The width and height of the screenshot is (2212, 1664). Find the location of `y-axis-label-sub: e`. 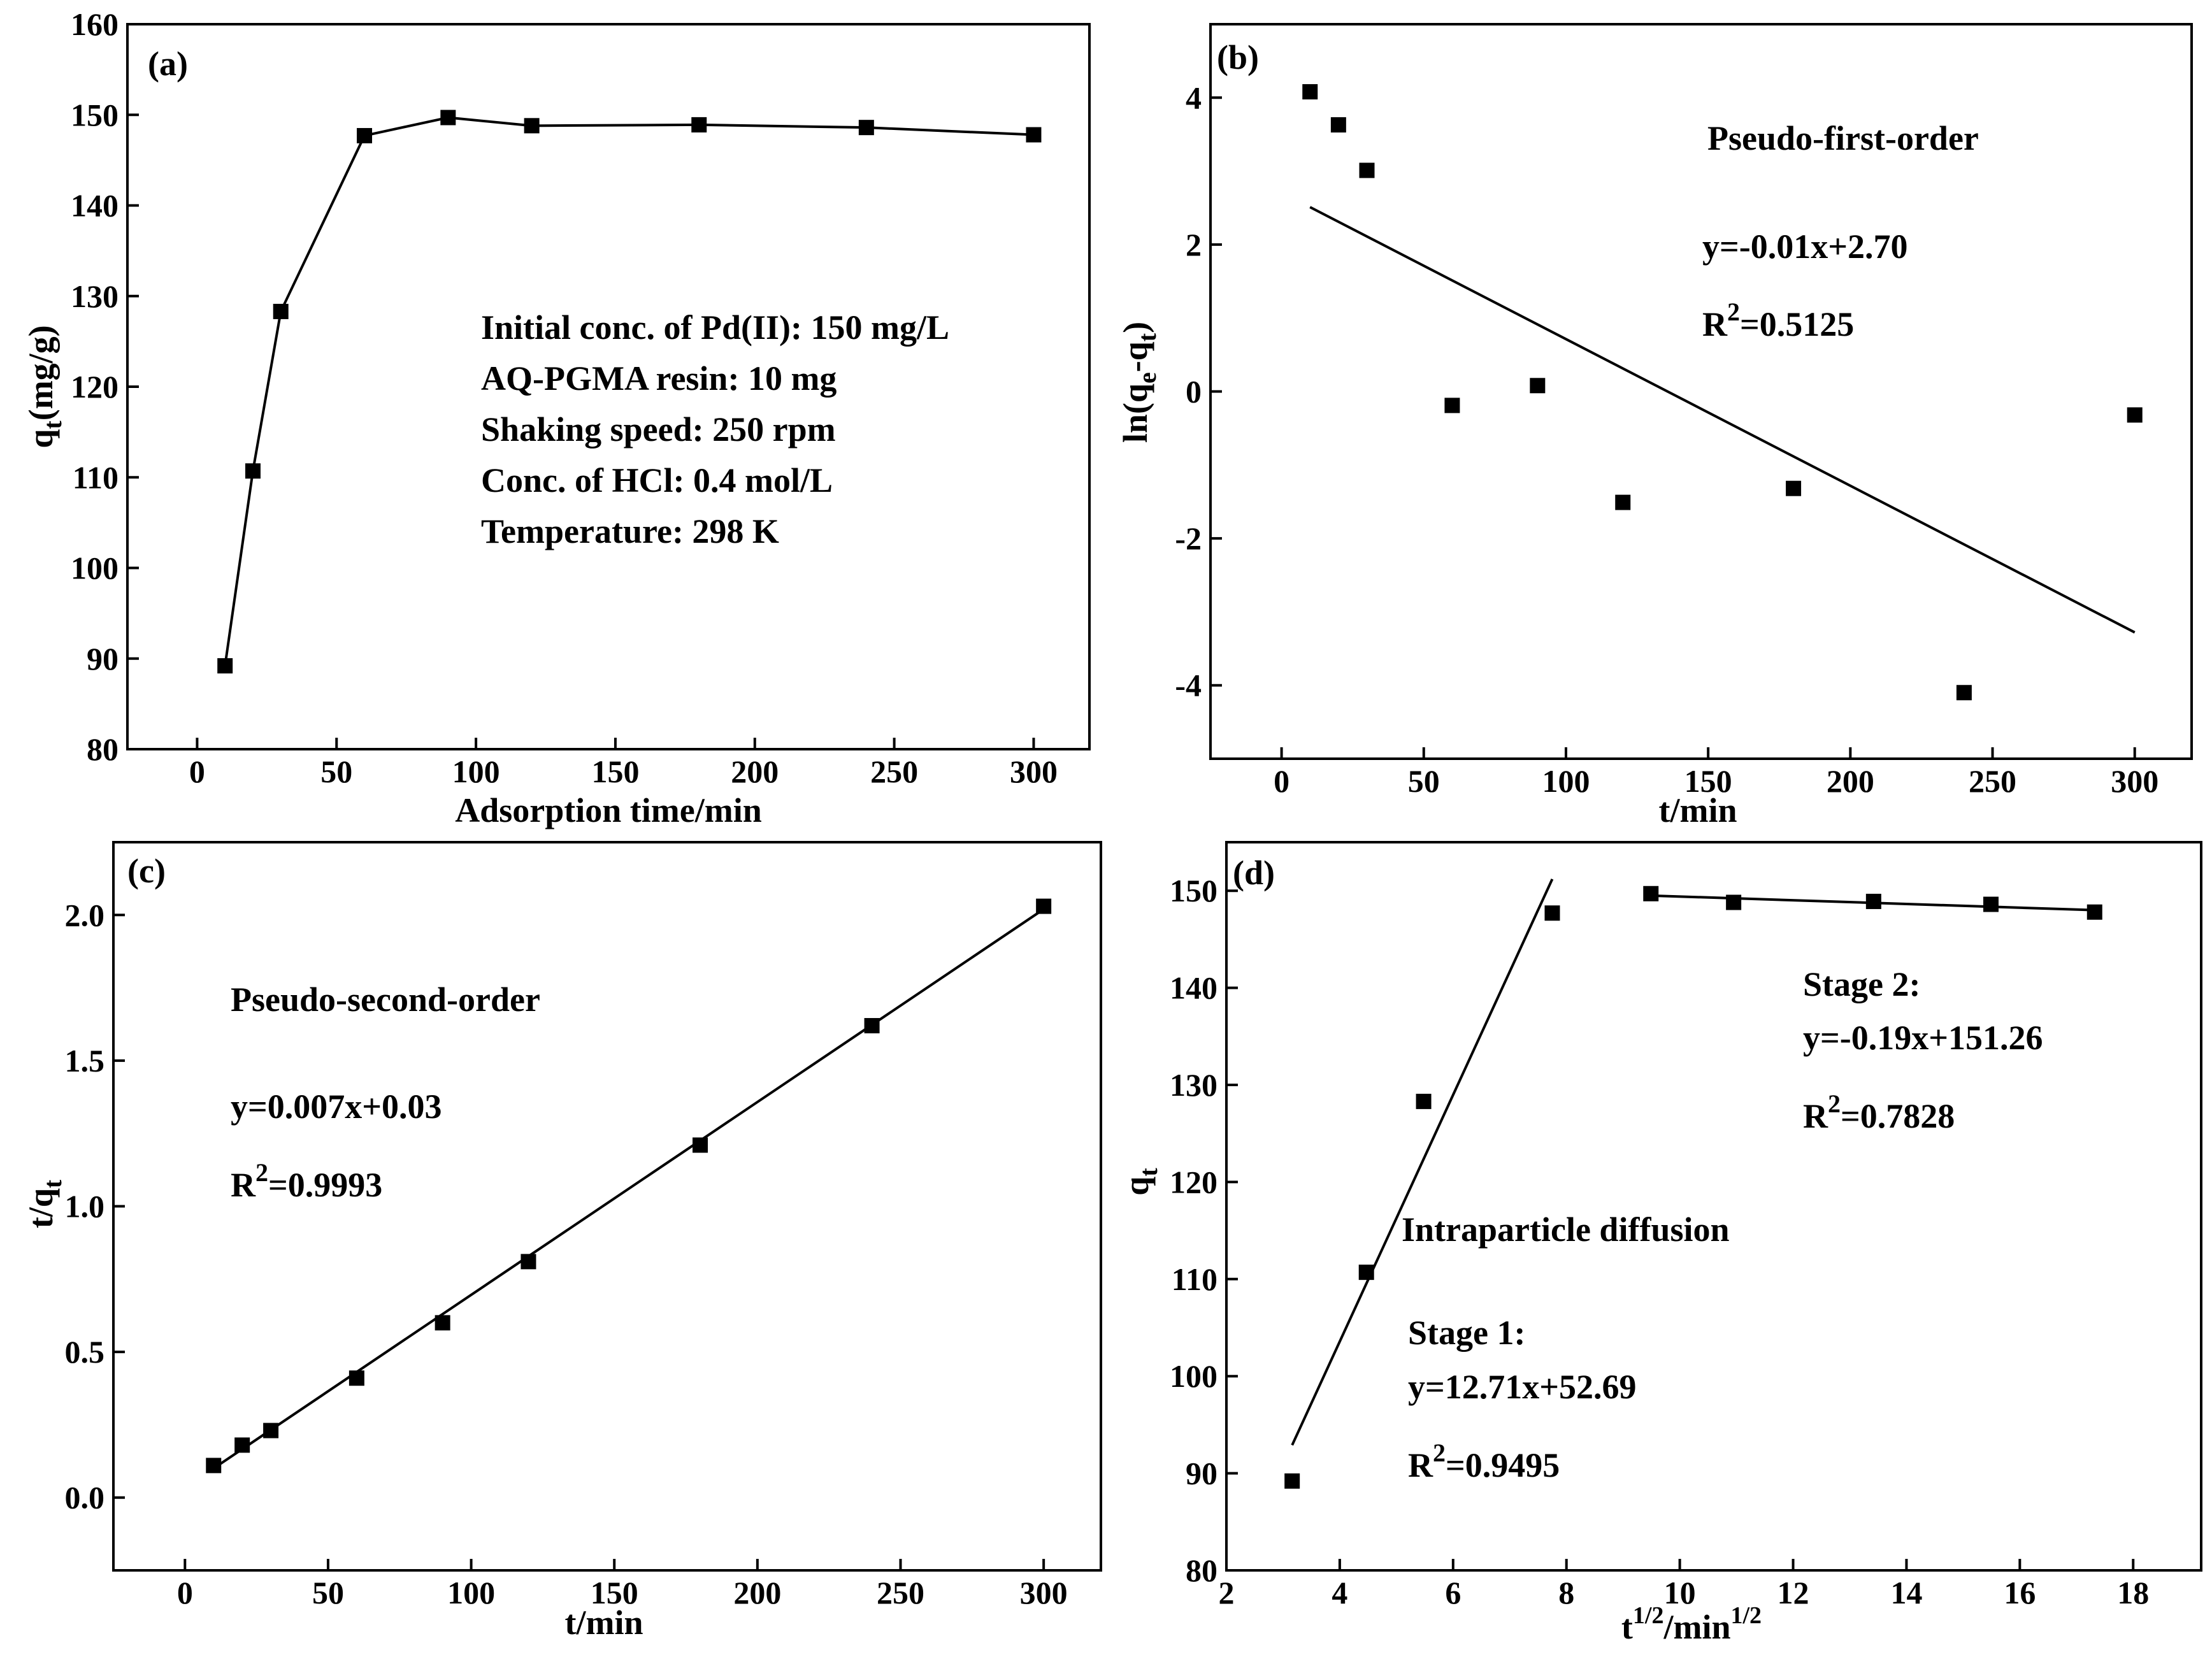

y-axis-label-sub: e is located at coordinates (1147, 378).